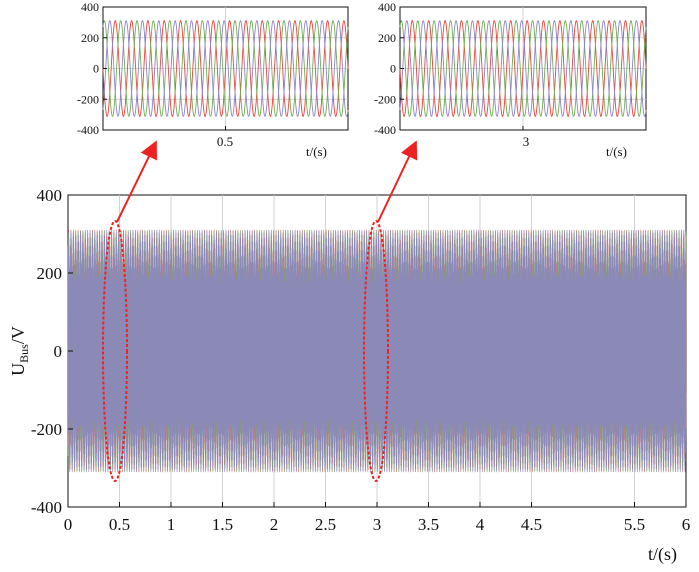 The image size is (699, 572). What do you see at coordinates (222, 524) in the screenshot?
I see `main-x-tick-label-3: 1.5` at bounding box center [222, 524].